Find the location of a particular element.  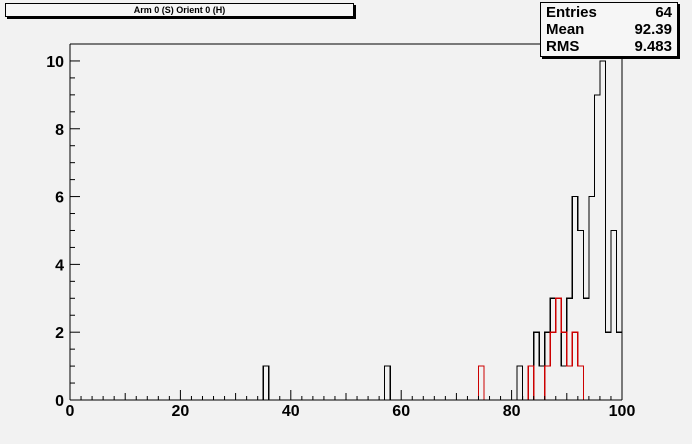

x-tick-label: 20 is located at coordinates (181, 411).